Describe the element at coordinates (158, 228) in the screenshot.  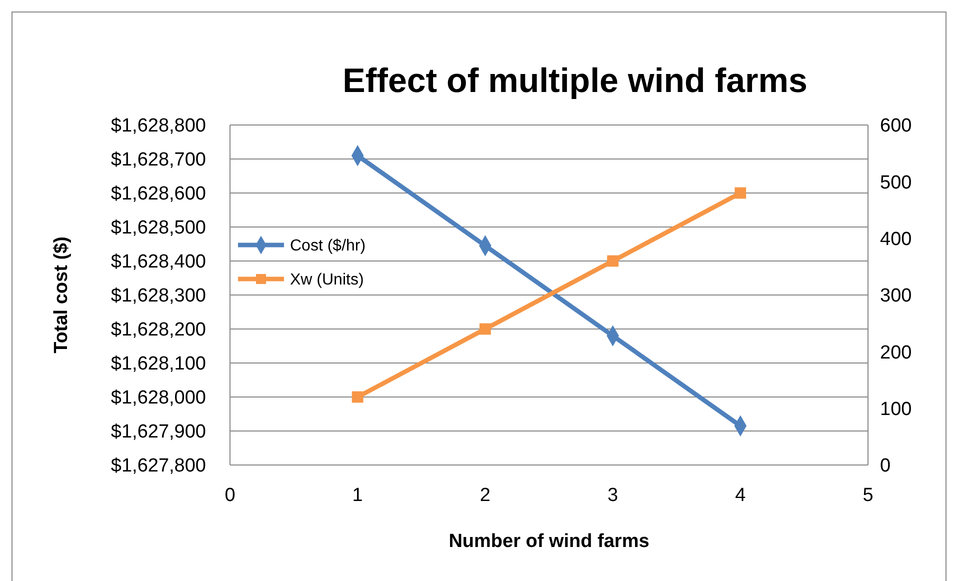
I see `y-tick-label: $1,628,500` at that location.